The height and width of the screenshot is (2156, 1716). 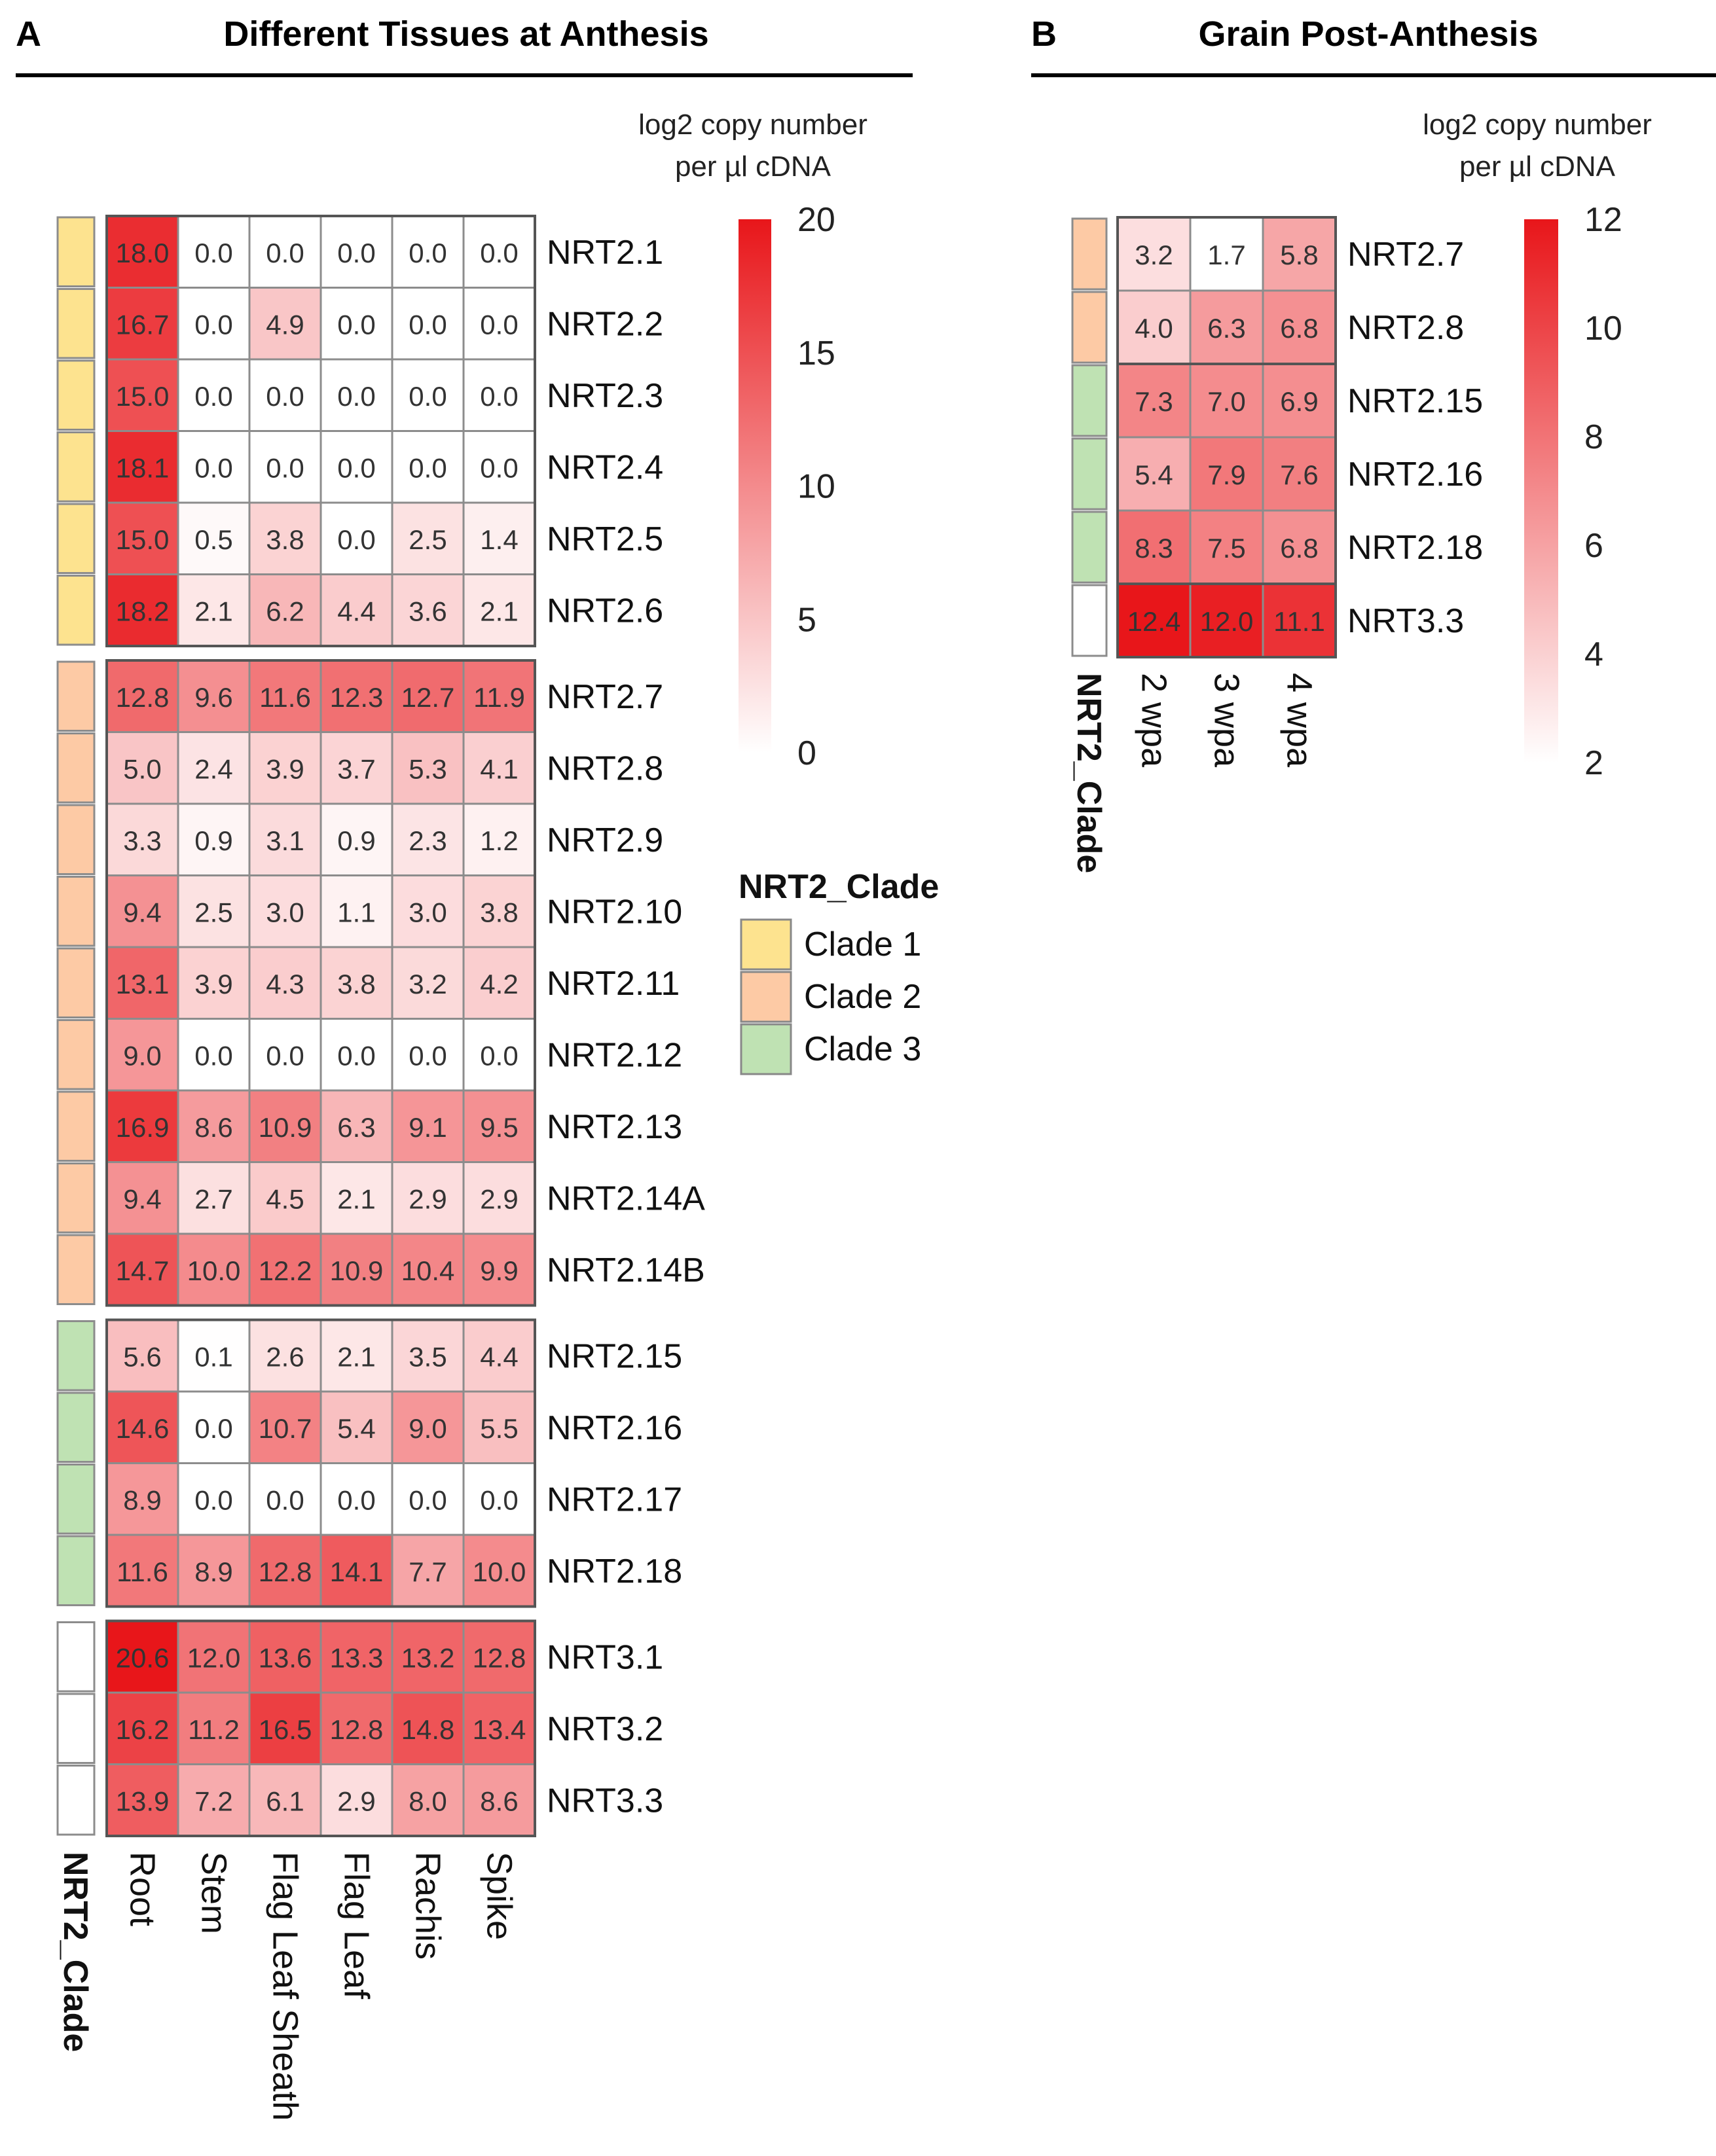 I want to click on cell-value-label: 7.3, so click(x=1154, y=401).